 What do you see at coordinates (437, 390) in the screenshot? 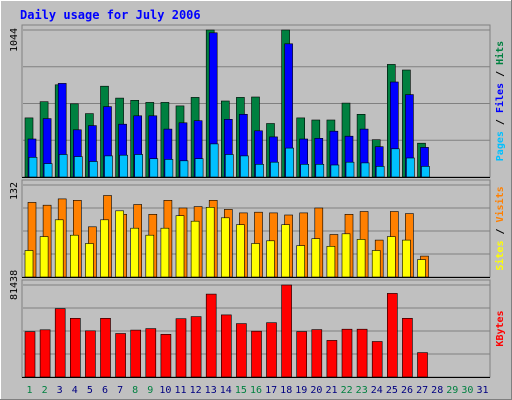
I see `x-tick-day-28: 28` at bounding box center [437, 390].